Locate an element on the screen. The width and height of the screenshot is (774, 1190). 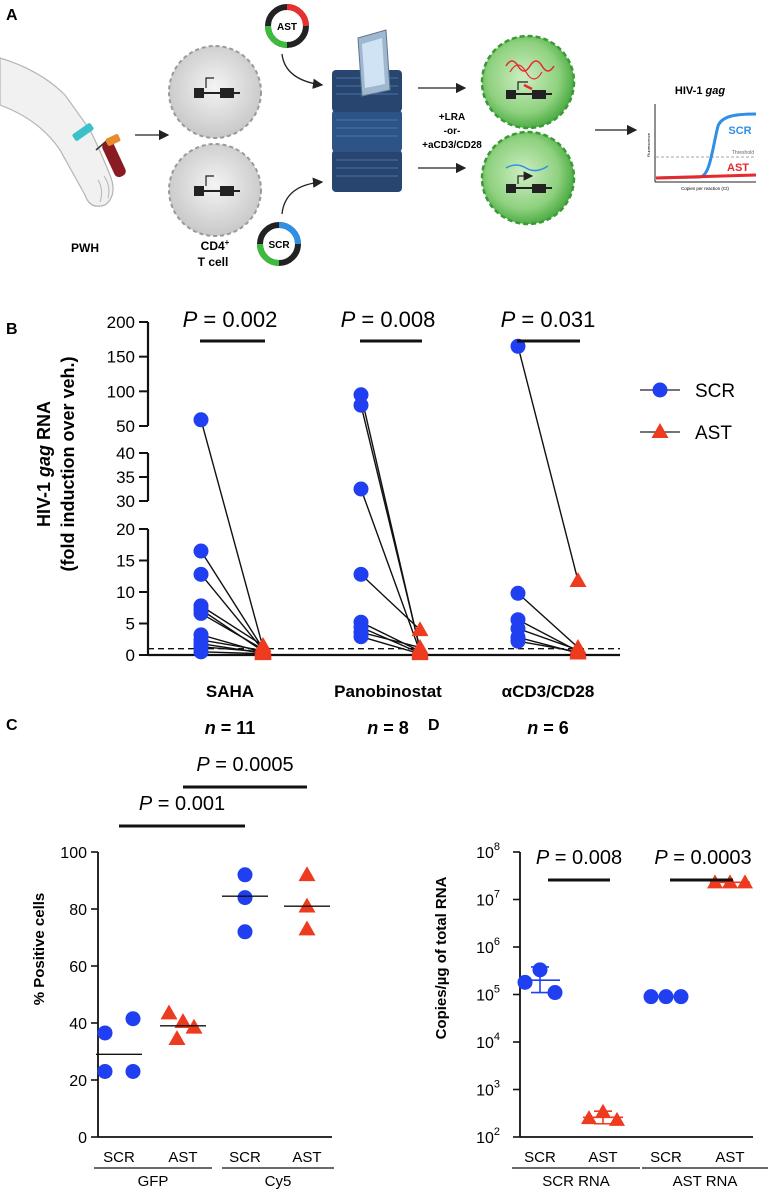
c-p-symbol: P is located at coordinates (203, 765).